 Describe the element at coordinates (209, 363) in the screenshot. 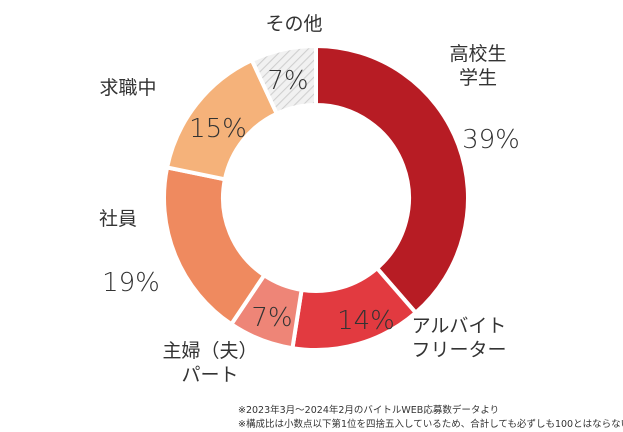

I see `slice-name-label: 主婦（夫）パート` at that location.